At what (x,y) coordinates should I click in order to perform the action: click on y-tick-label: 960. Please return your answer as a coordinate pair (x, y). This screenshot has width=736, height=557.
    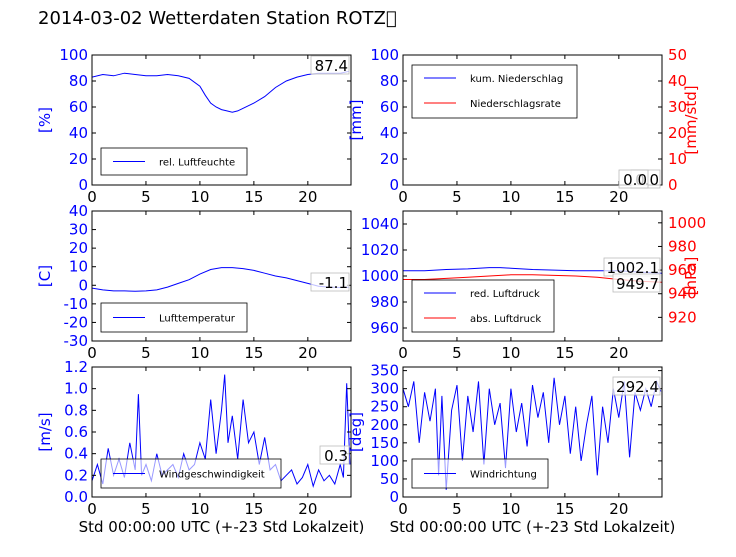
    Looking at the image, I should click on (384, 328).